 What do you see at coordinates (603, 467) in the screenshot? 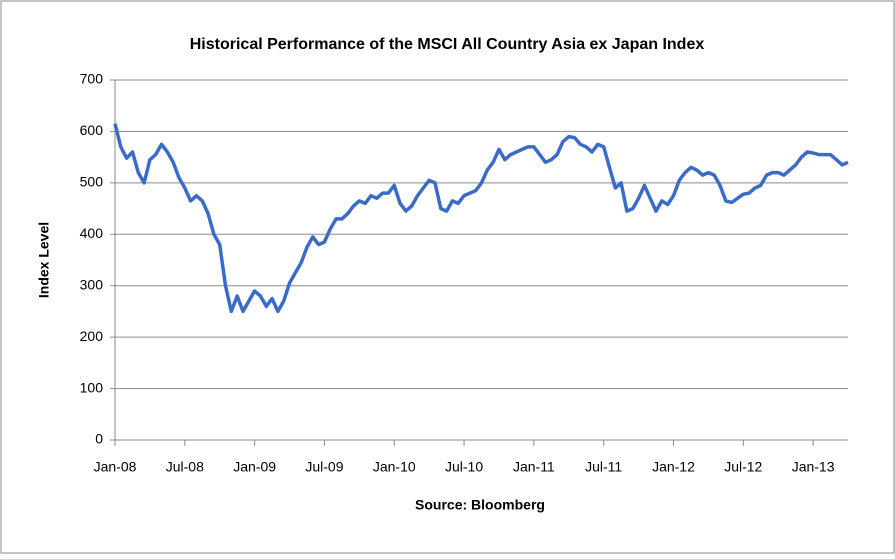
I see `x-tick-label: Jul-11` at bounding box center [603, 467].